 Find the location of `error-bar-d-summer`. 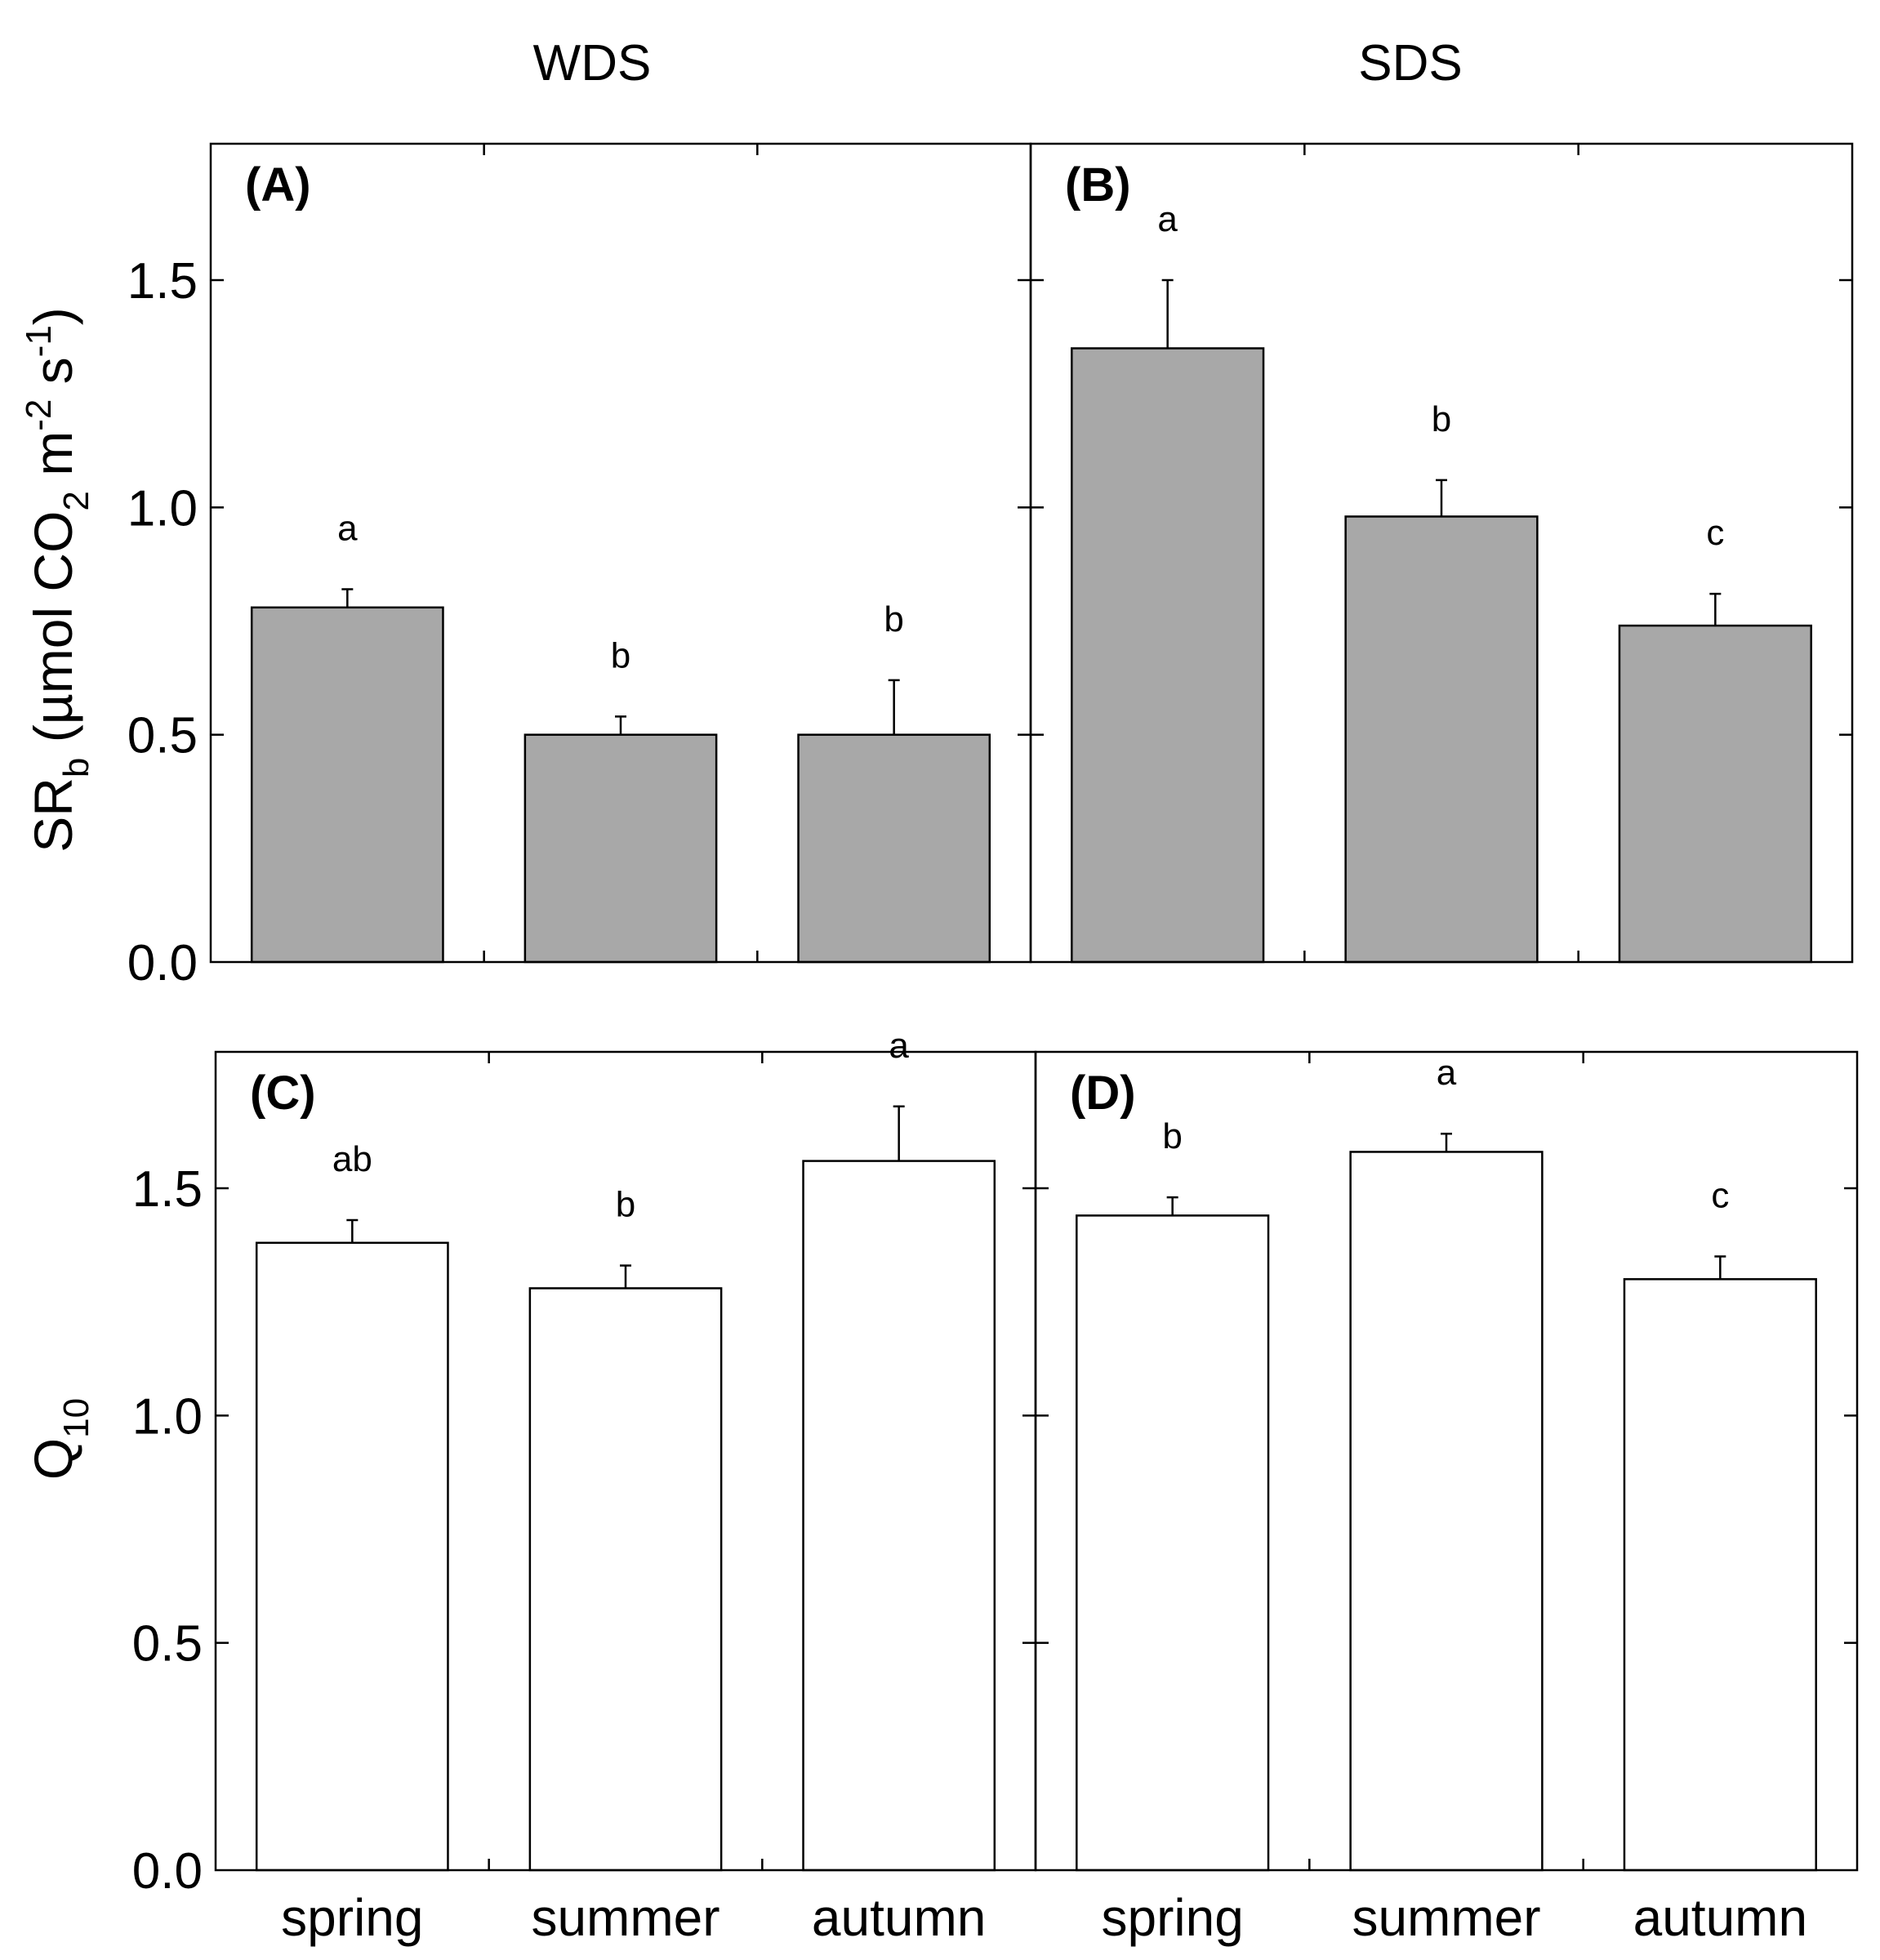

error-bar-d-summer is located at coordinates (1446, 1142).